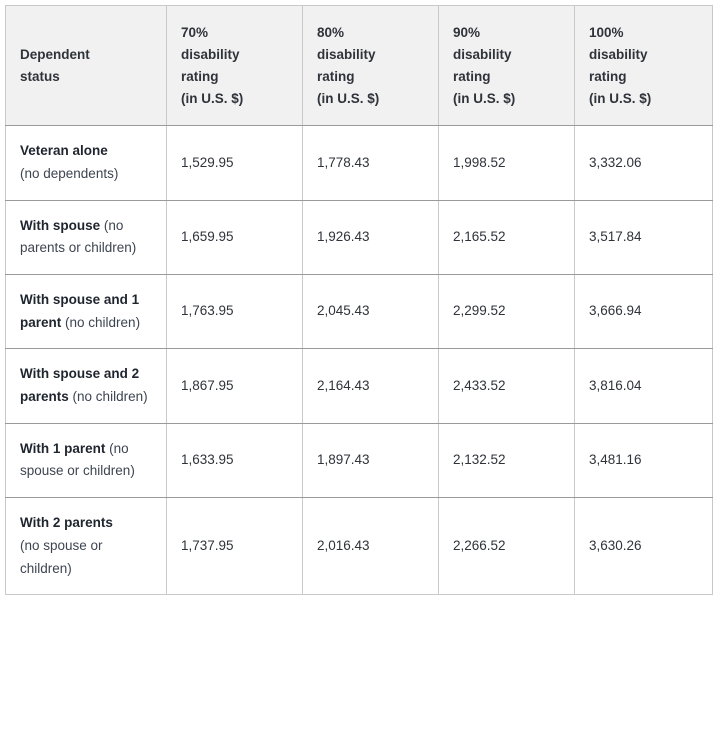  What do you see at coordinates (69, 174) in the screenshot?
I see `status-qualifier: (no dependents)` at bounding box center [69, 174].